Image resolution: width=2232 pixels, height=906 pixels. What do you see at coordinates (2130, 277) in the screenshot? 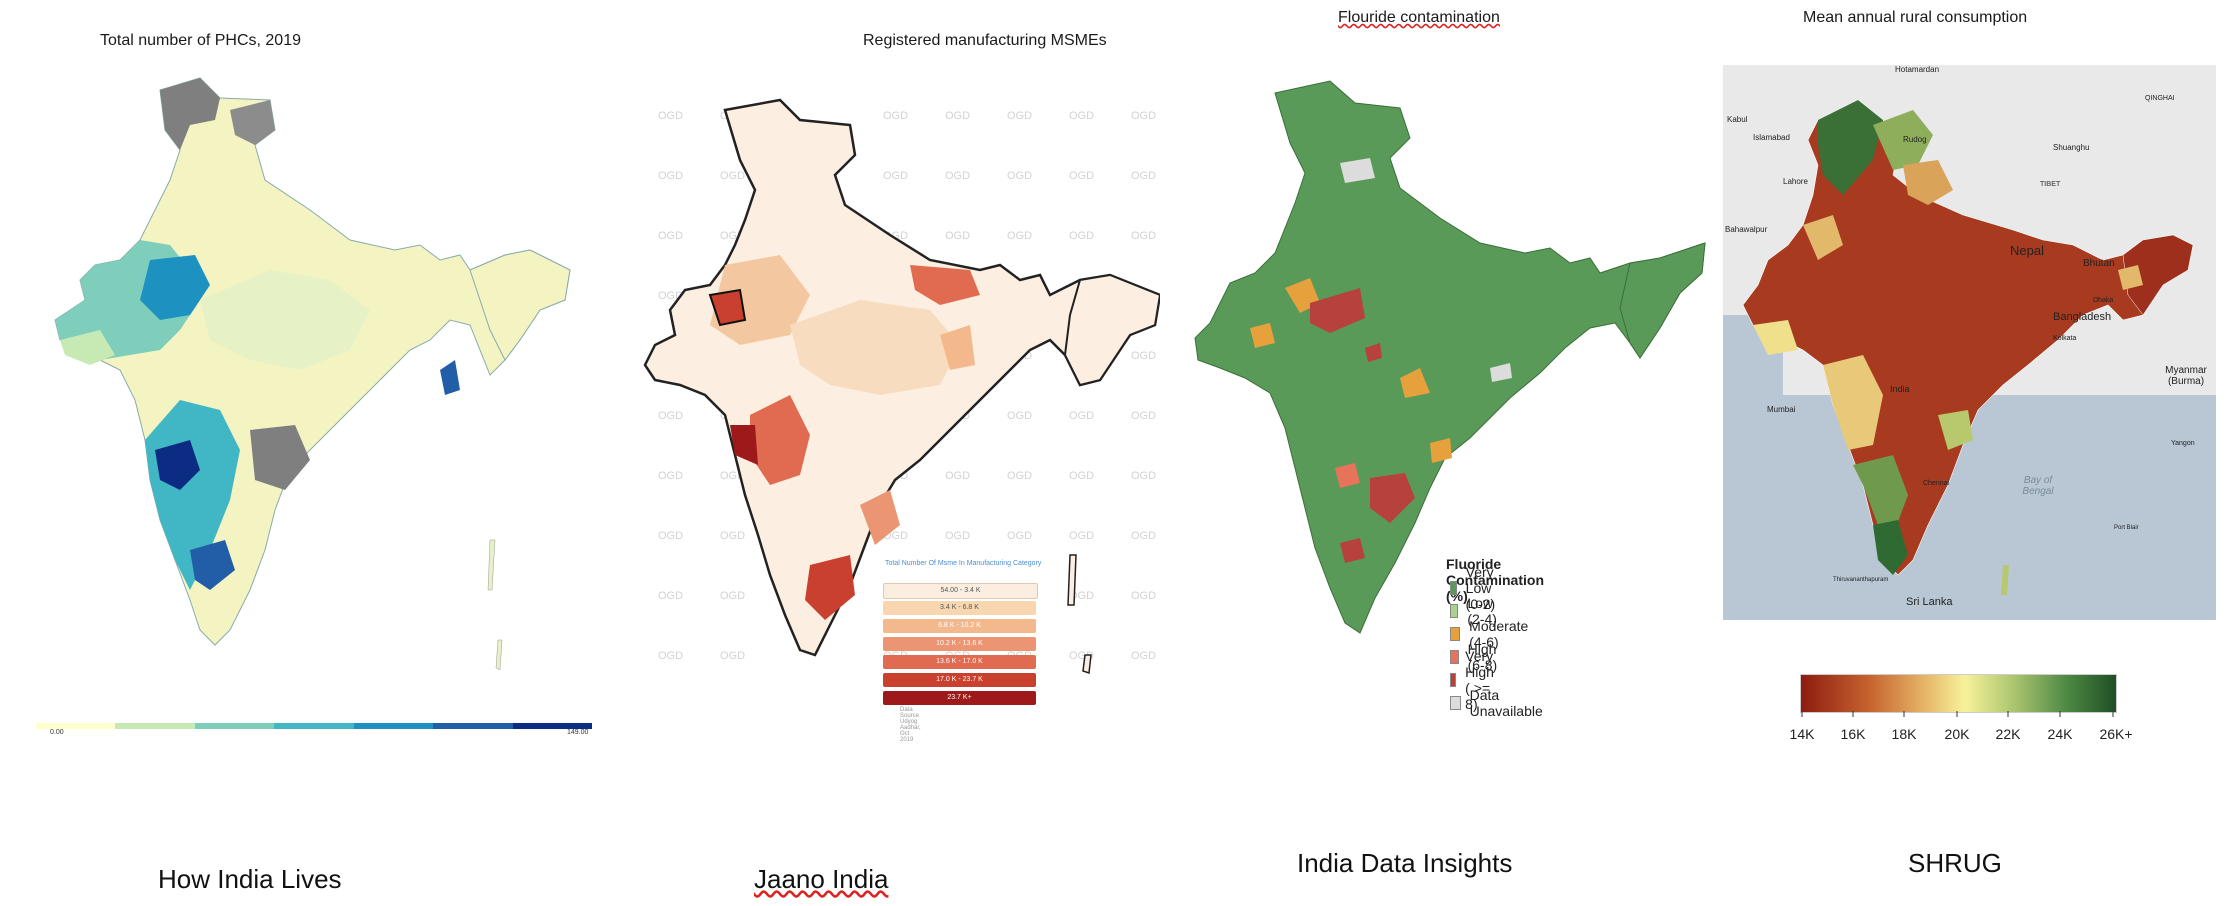
I see `region-ne-yellow` at bounding box center [2130, 277].